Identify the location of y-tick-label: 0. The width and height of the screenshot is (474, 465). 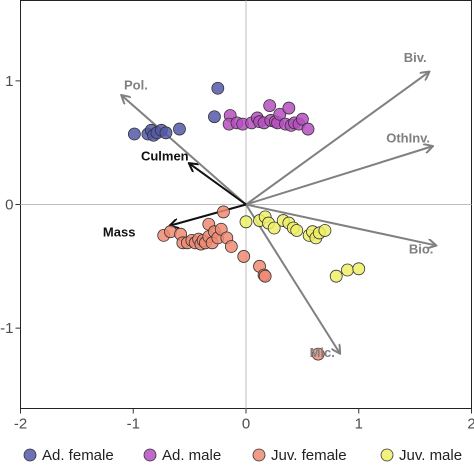
(9, 205).